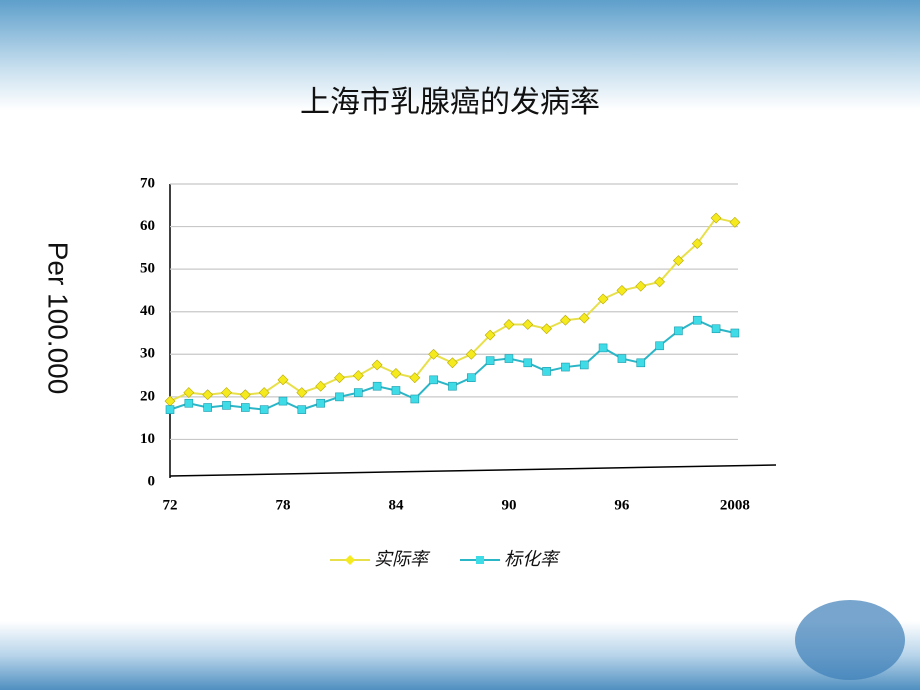 The image size is (920, 690). I want to click on legend-label: 标化率, so click(532, 559).